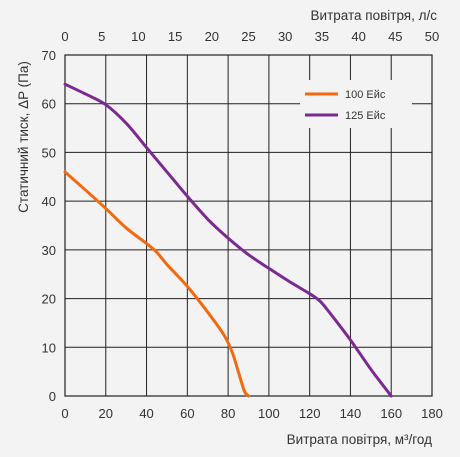 The height and width of the screenshot is (457, 460). I want to click on y-tick-label: 0, so click(52, 396).